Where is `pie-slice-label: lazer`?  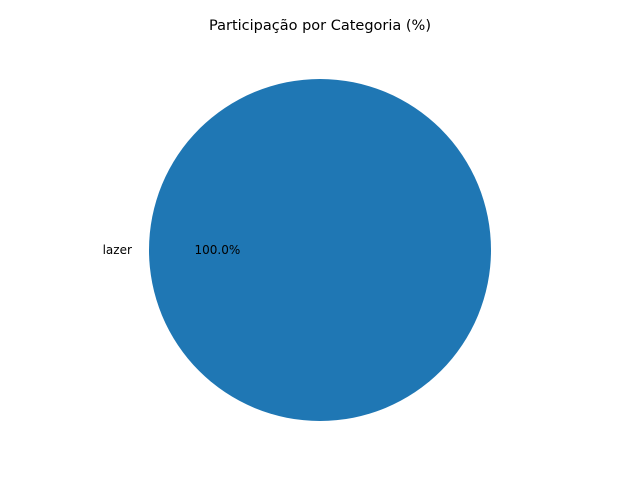 pie-slice-label: lazer is located at coordinates (117, 250).